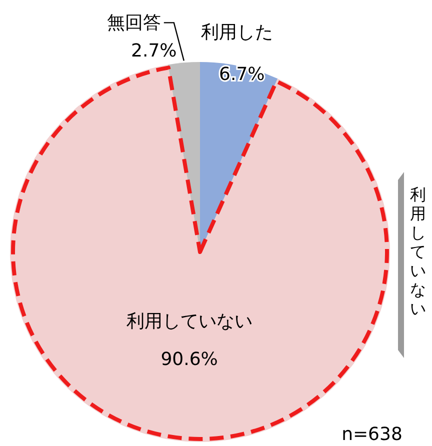 The width and height of the screenshot is (432, 446). I want to click on text: n=638, so click(372, 434).